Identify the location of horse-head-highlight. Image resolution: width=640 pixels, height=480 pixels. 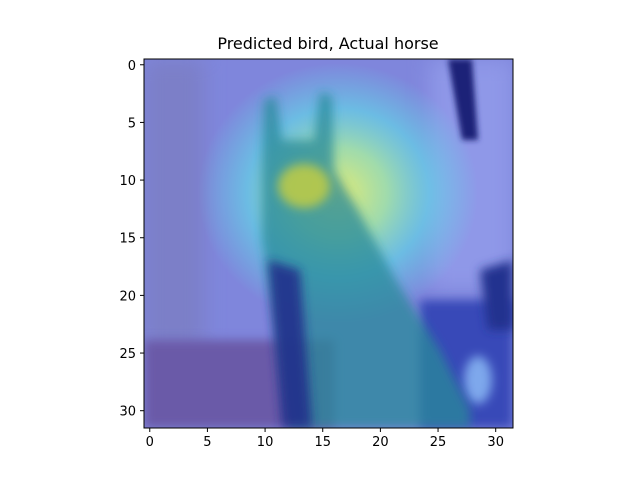
(304, 186).